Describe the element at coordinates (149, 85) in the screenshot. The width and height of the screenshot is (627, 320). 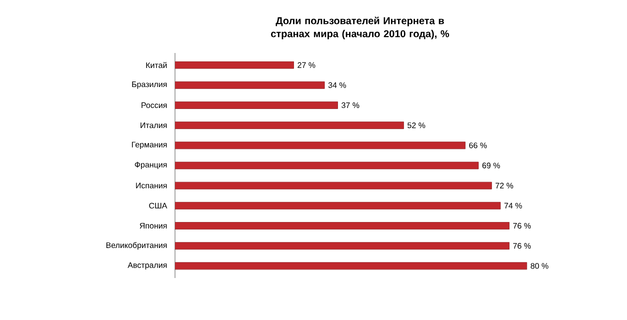
I see `y-tick-label: Бразилия` at that location.